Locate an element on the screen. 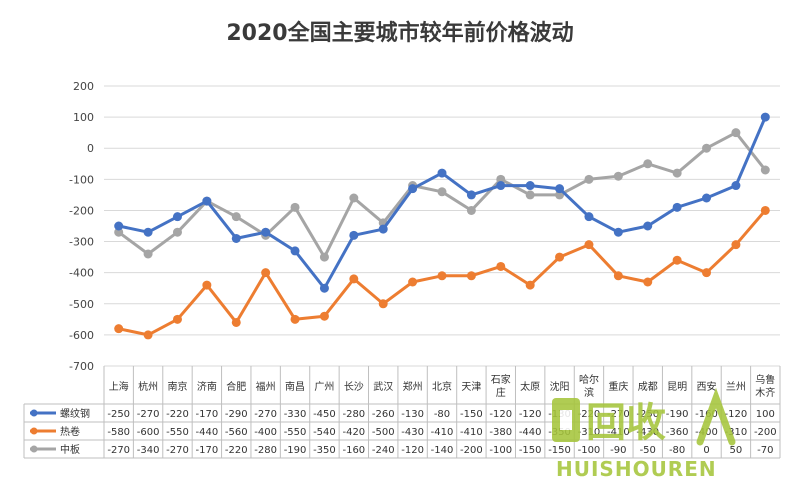  table-cell-value: -190 is located at coordinates (295, 450).